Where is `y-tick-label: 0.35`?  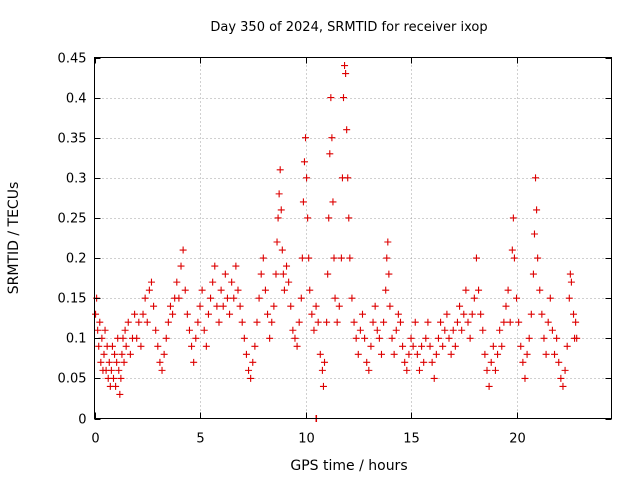 y-tick-label: 0.35 is located at coordinates (72, 139).